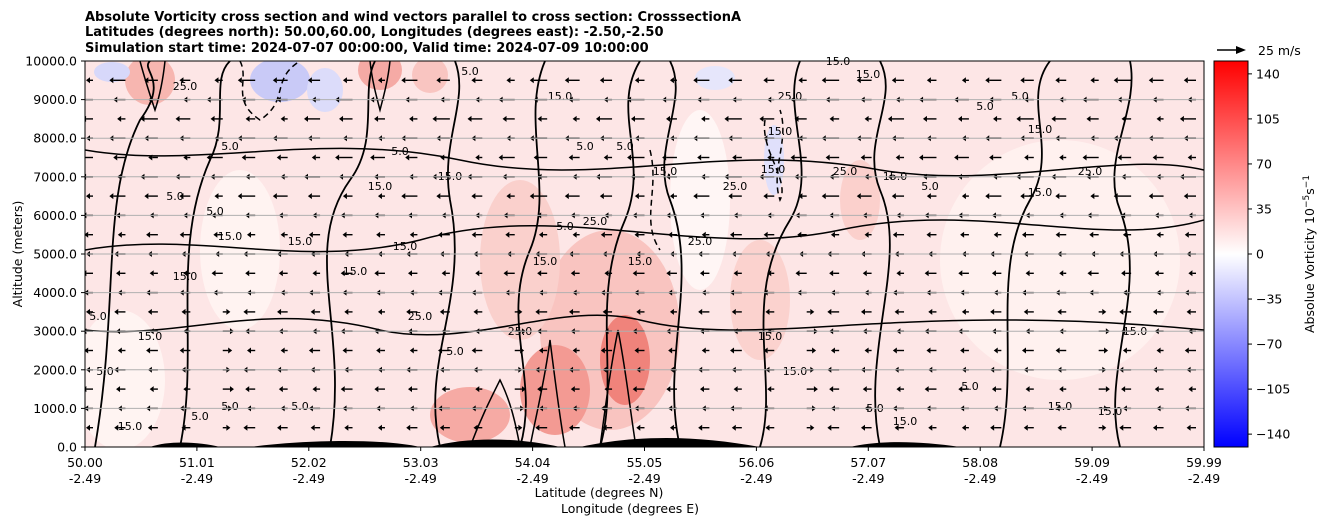 The image size is (1332, 526). Describe the element at coordinates (17, 254) in the screenshot. I see `y-axis-label: Altitude (meters)` at that location.